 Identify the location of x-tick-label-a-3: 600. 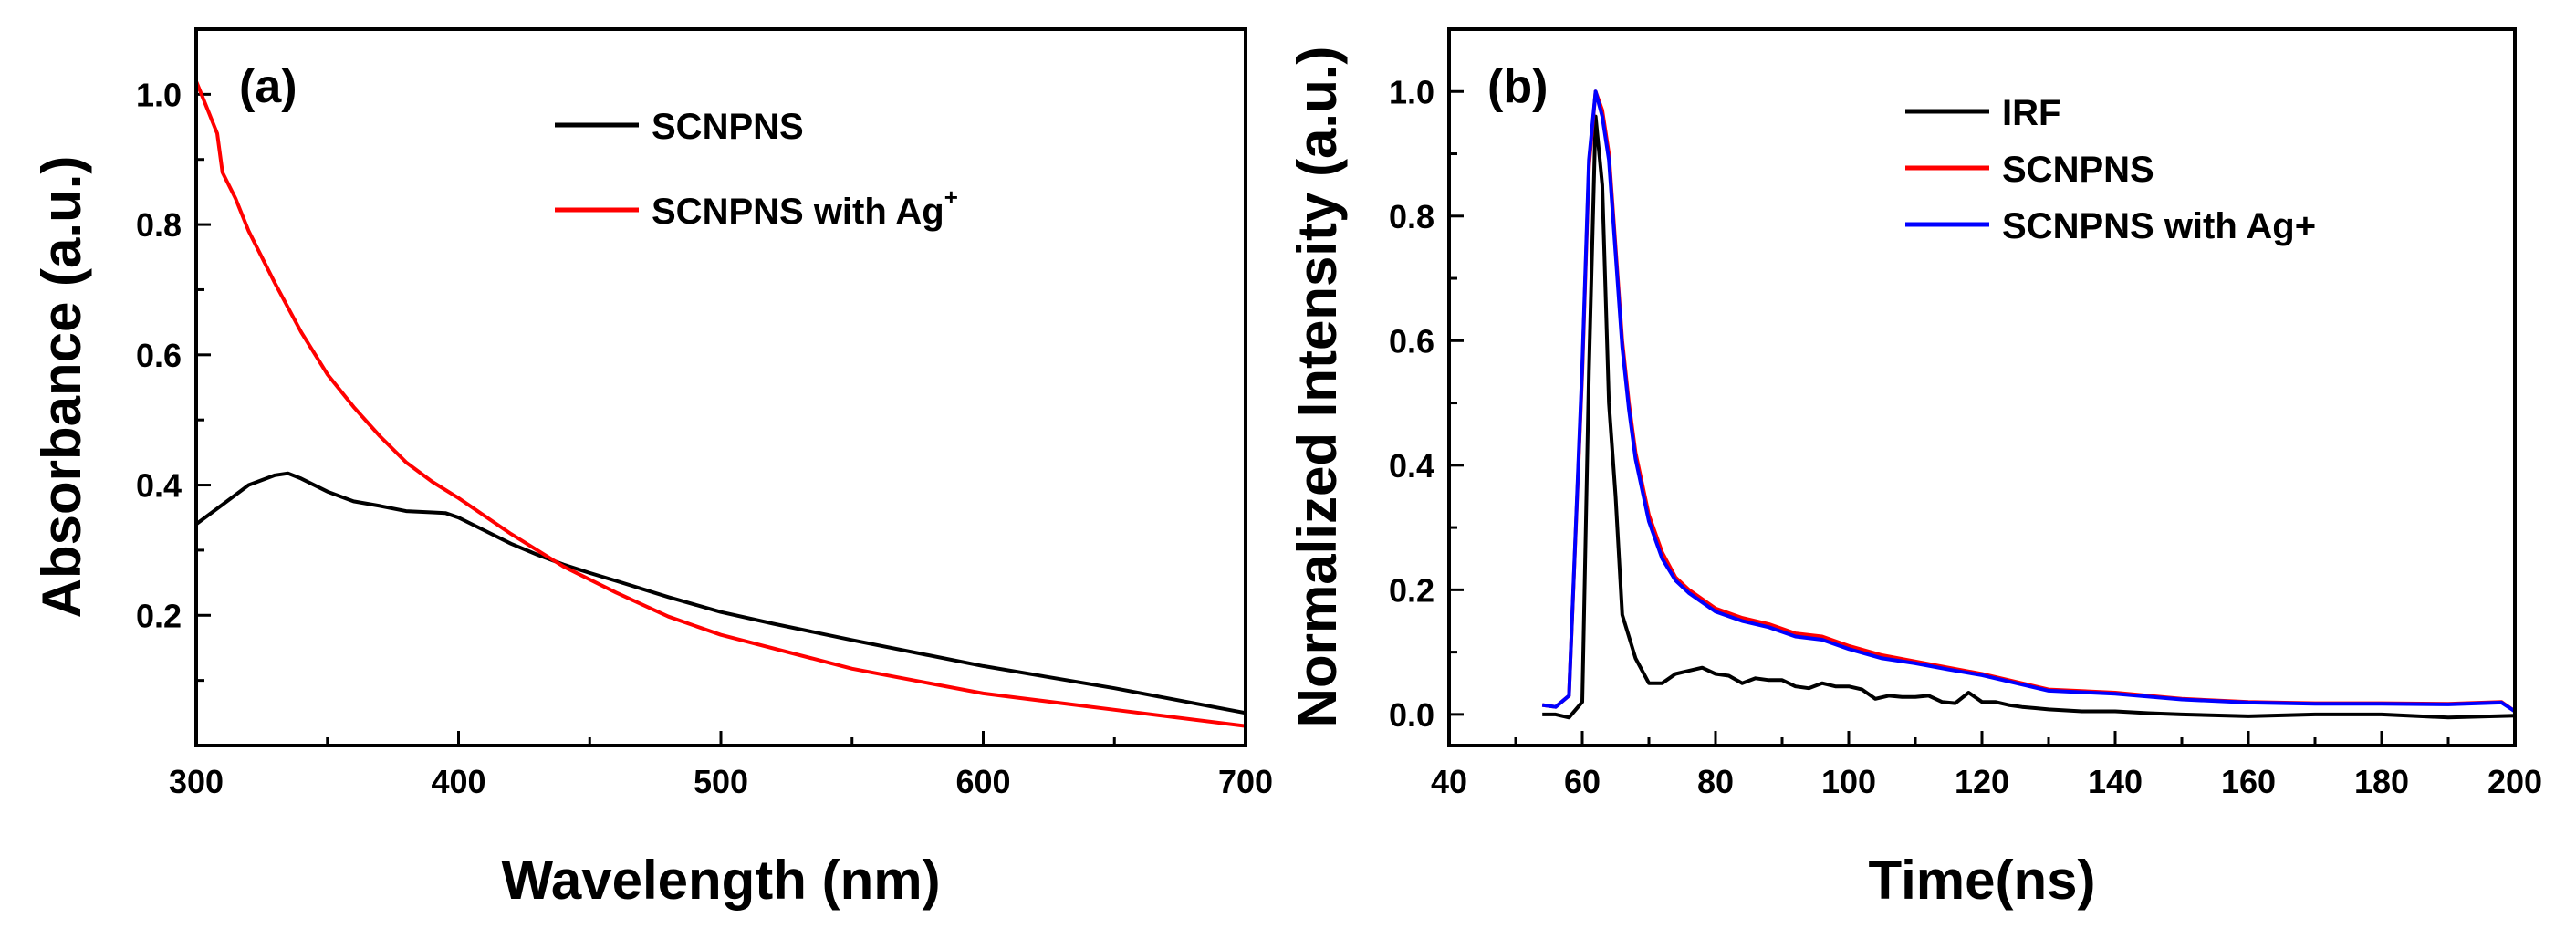
(982, 781).